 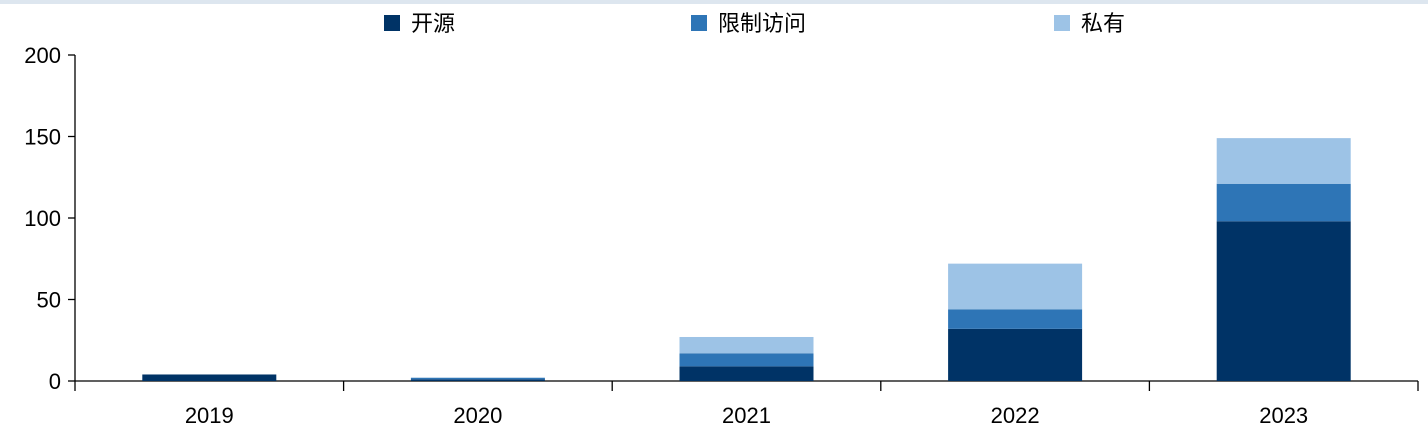 What do you see at coordinates (1103, 24) in the screenshot?
I see `legend-label: 私有` at bounding box center [1103, 24].